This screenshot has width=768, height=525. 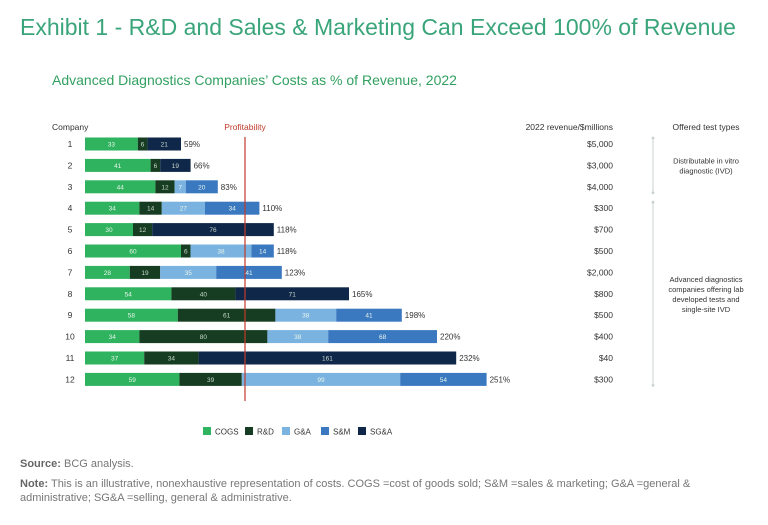 I want to click on segment-value-label: 58, so click(x=132, y=316).